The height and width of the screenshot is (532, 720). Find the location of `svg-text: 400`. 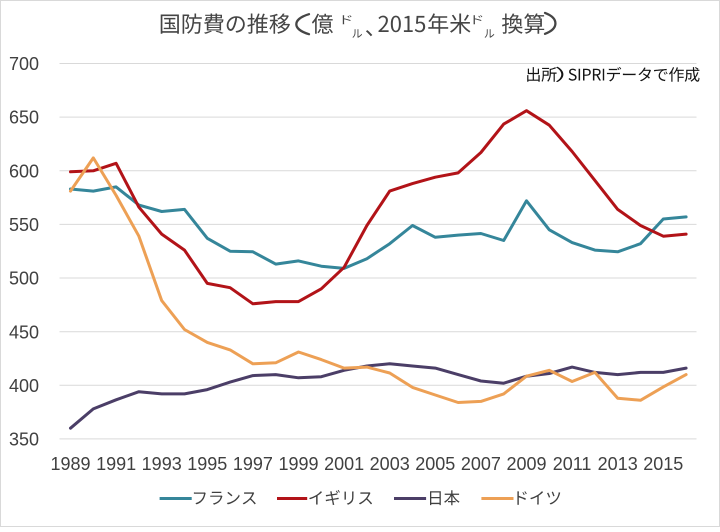

svg-text: 400 is located at coordinates (24, 386).